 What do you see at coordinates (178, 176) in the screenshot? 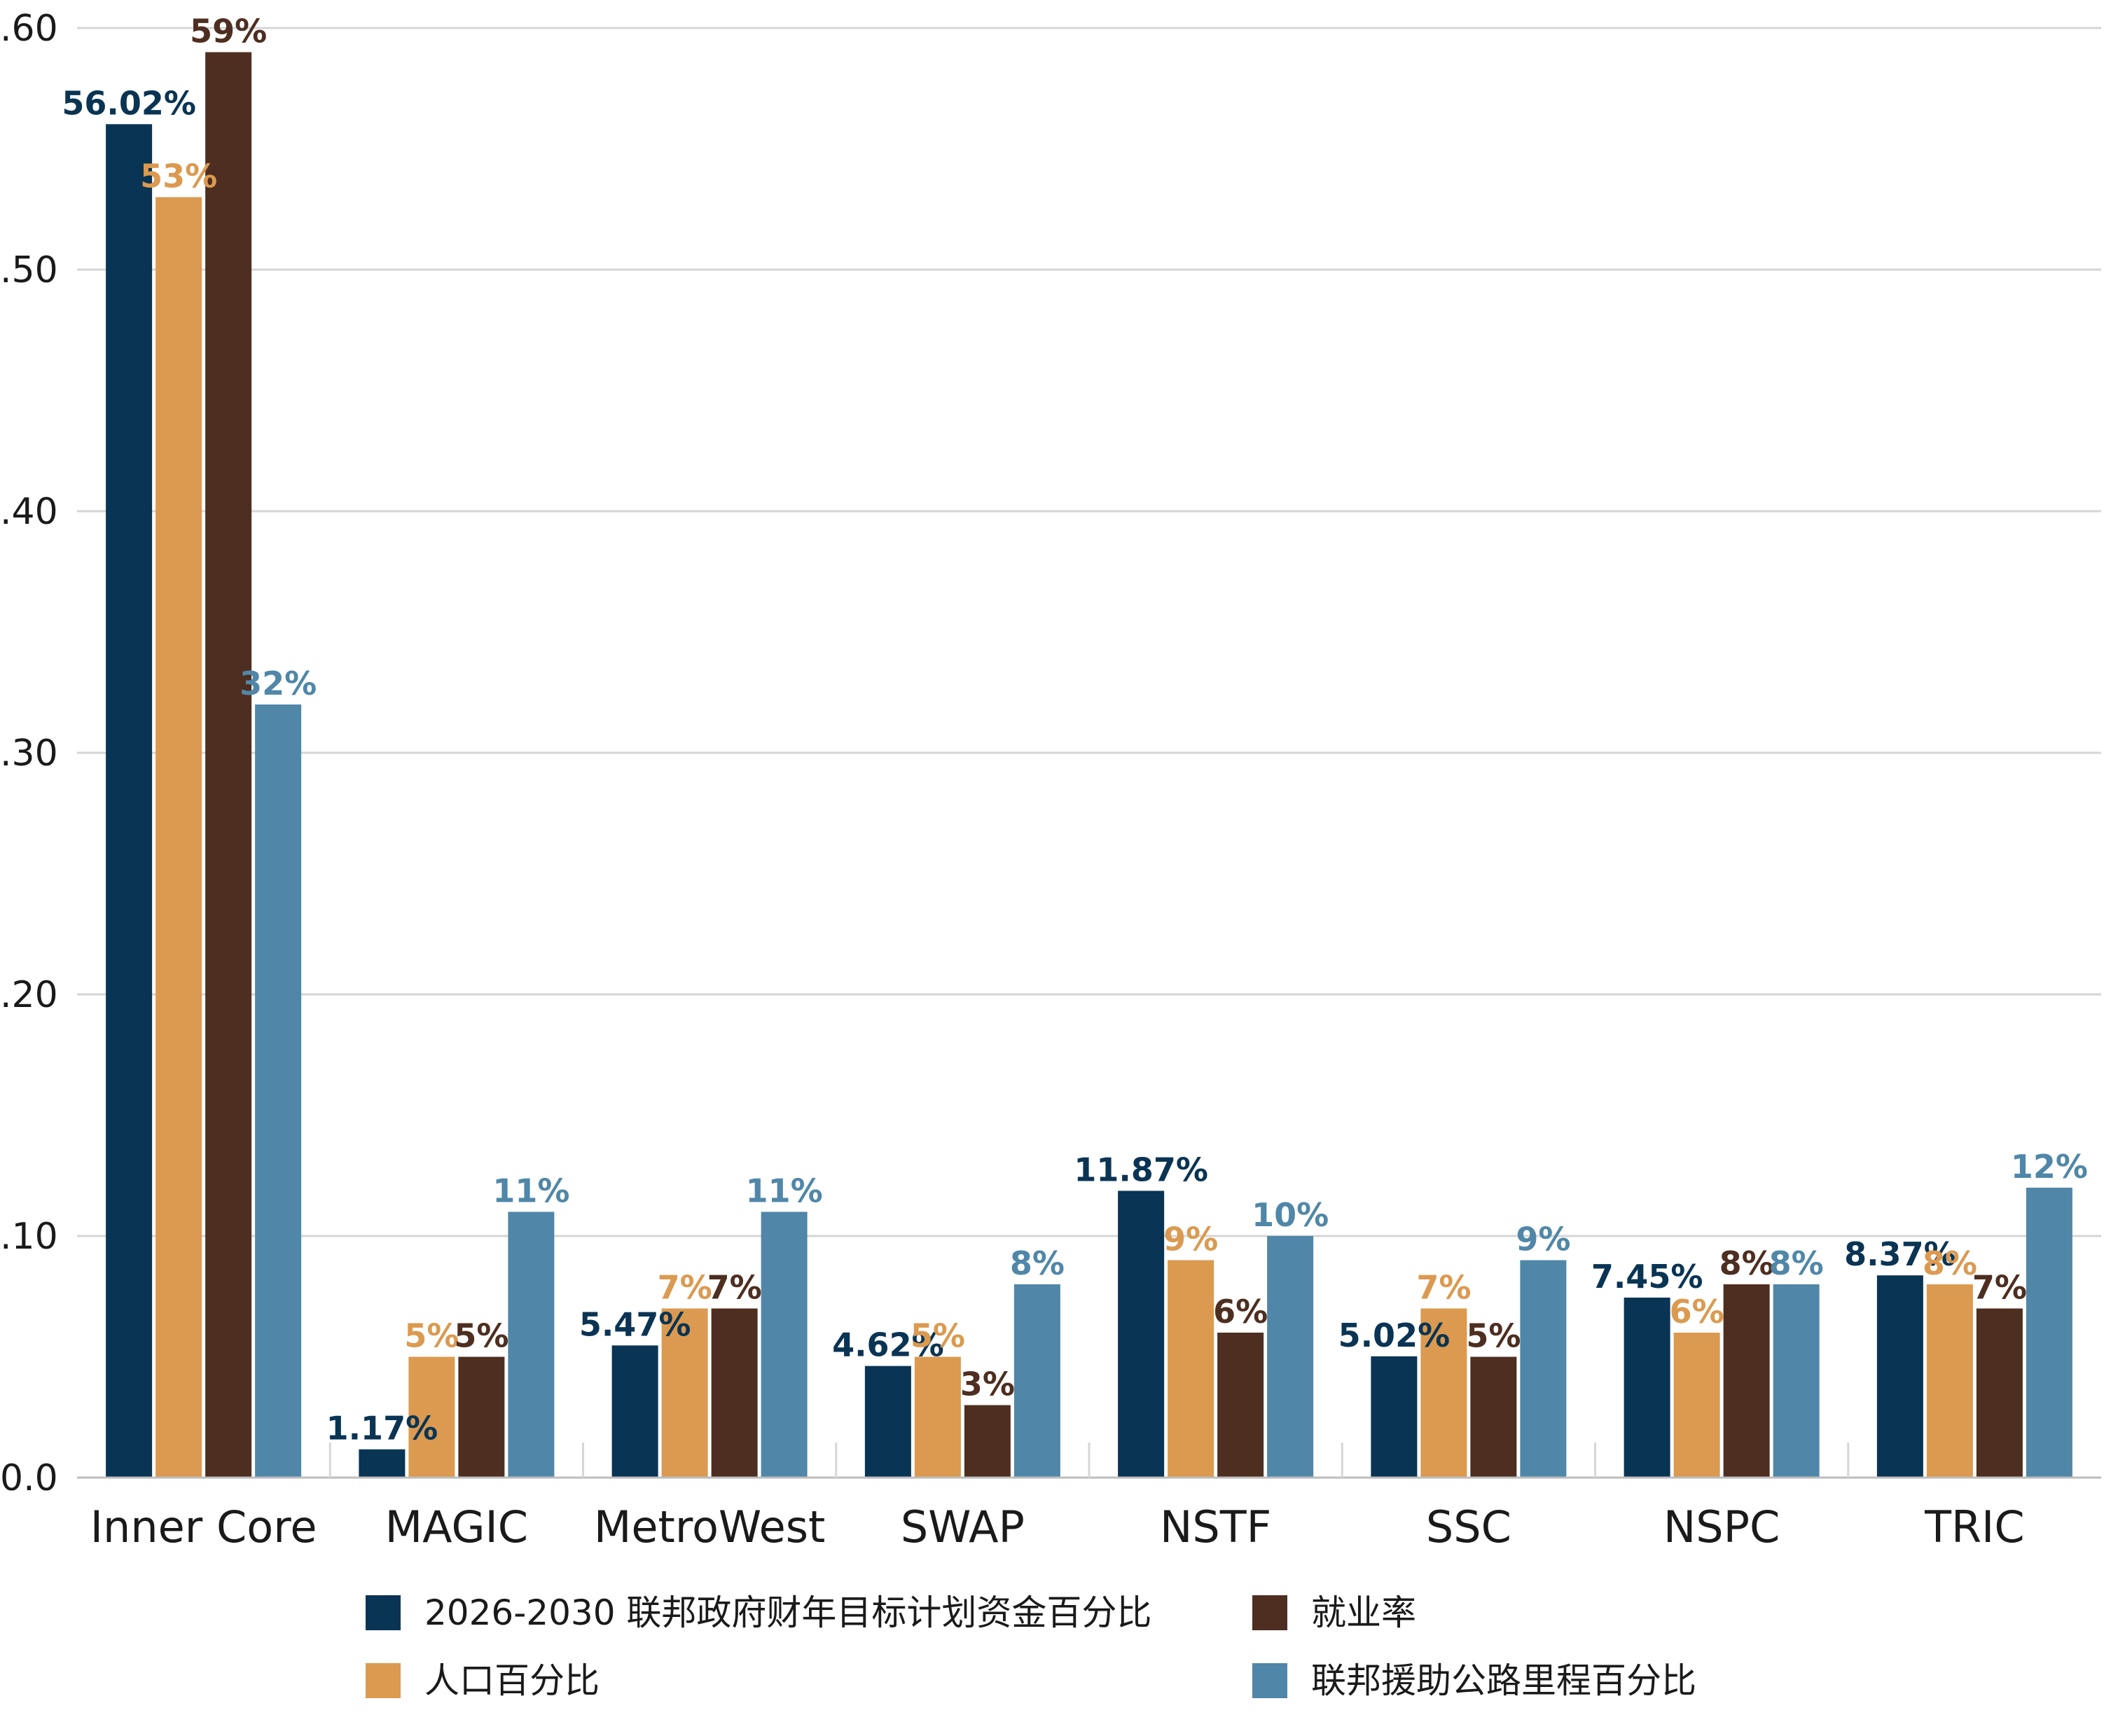
I see `data-label: 53%` at bounding box center [178, 176].